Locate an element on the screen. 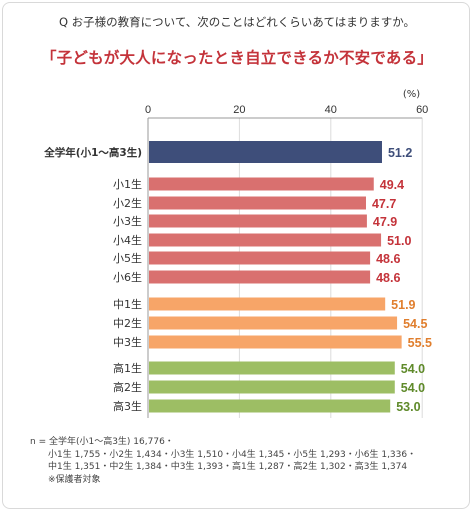 This screenshot has height=513, width=474. category-label: 小3生 is located at coordinates (127, 221).